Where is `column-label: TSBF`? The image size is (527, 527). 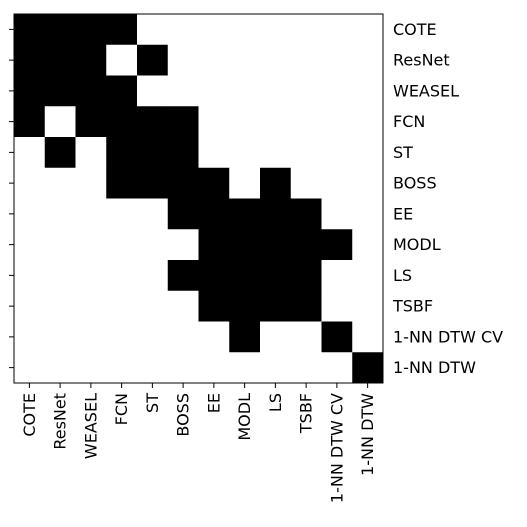
column-label: TSBF is located at coordinates (306, 413).